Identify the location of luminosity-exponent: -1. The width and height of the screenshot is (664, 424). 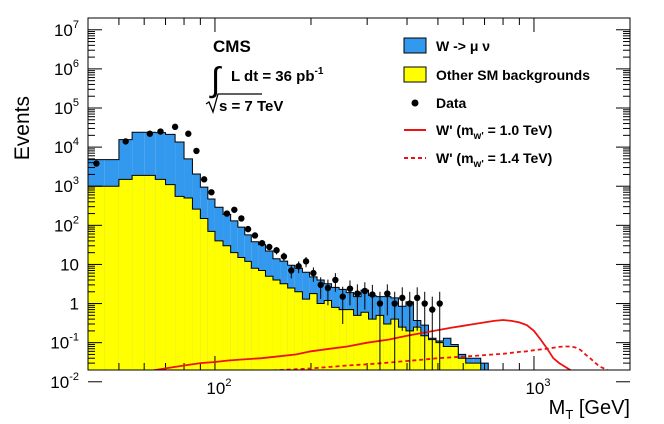
(319, 71).